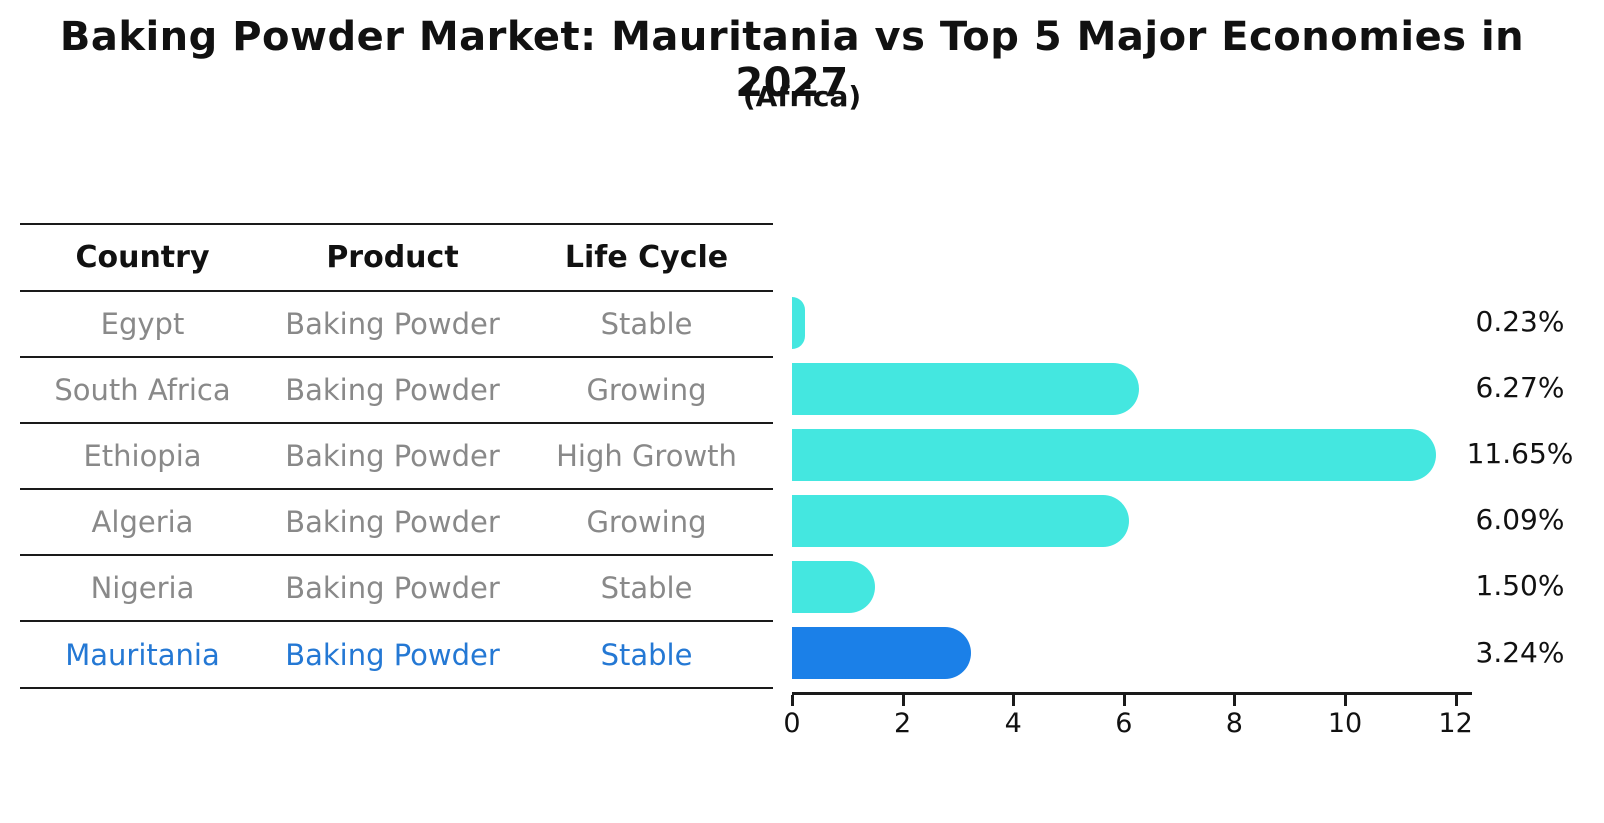  Describe the element at coordinates (1013, 723) in the screenshot. I see `x-tick-label: 4` at that location.